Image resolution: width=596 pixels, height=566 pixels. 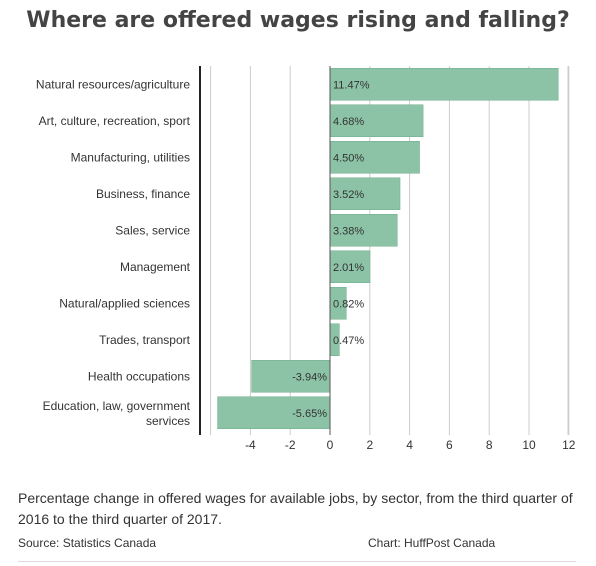 I want to click on x-tick-label: -2, so click(x=290, y=445).